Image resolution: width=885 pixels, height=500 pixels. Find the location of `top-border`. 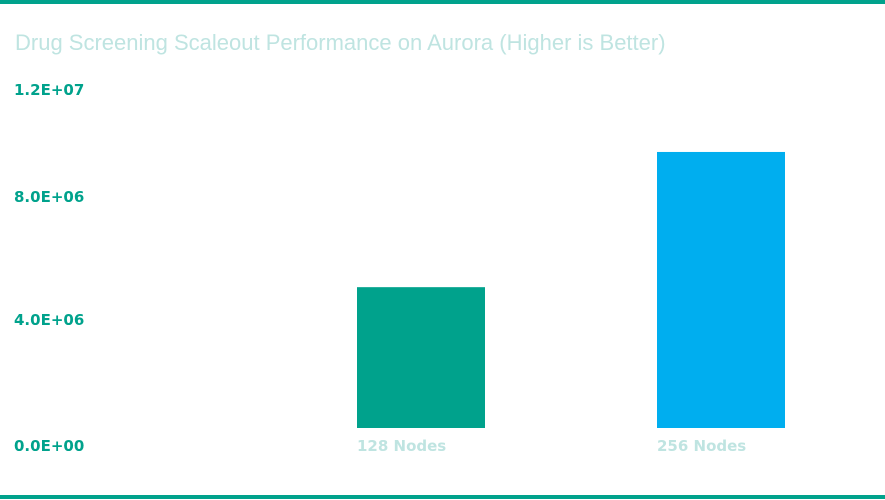

top-border is located at coordinates (442, 2).